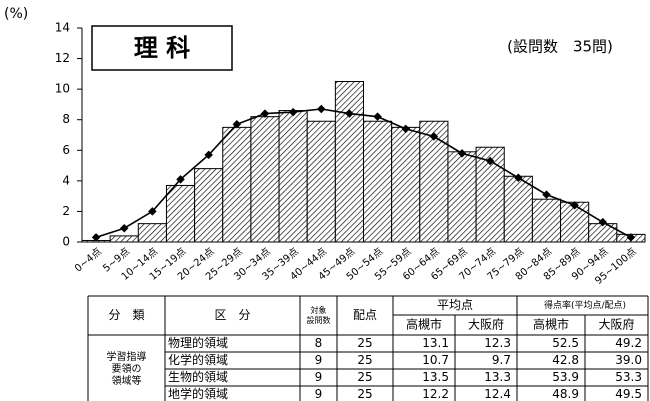  I want to click on y-tick-label: 12, so click(62, 58).